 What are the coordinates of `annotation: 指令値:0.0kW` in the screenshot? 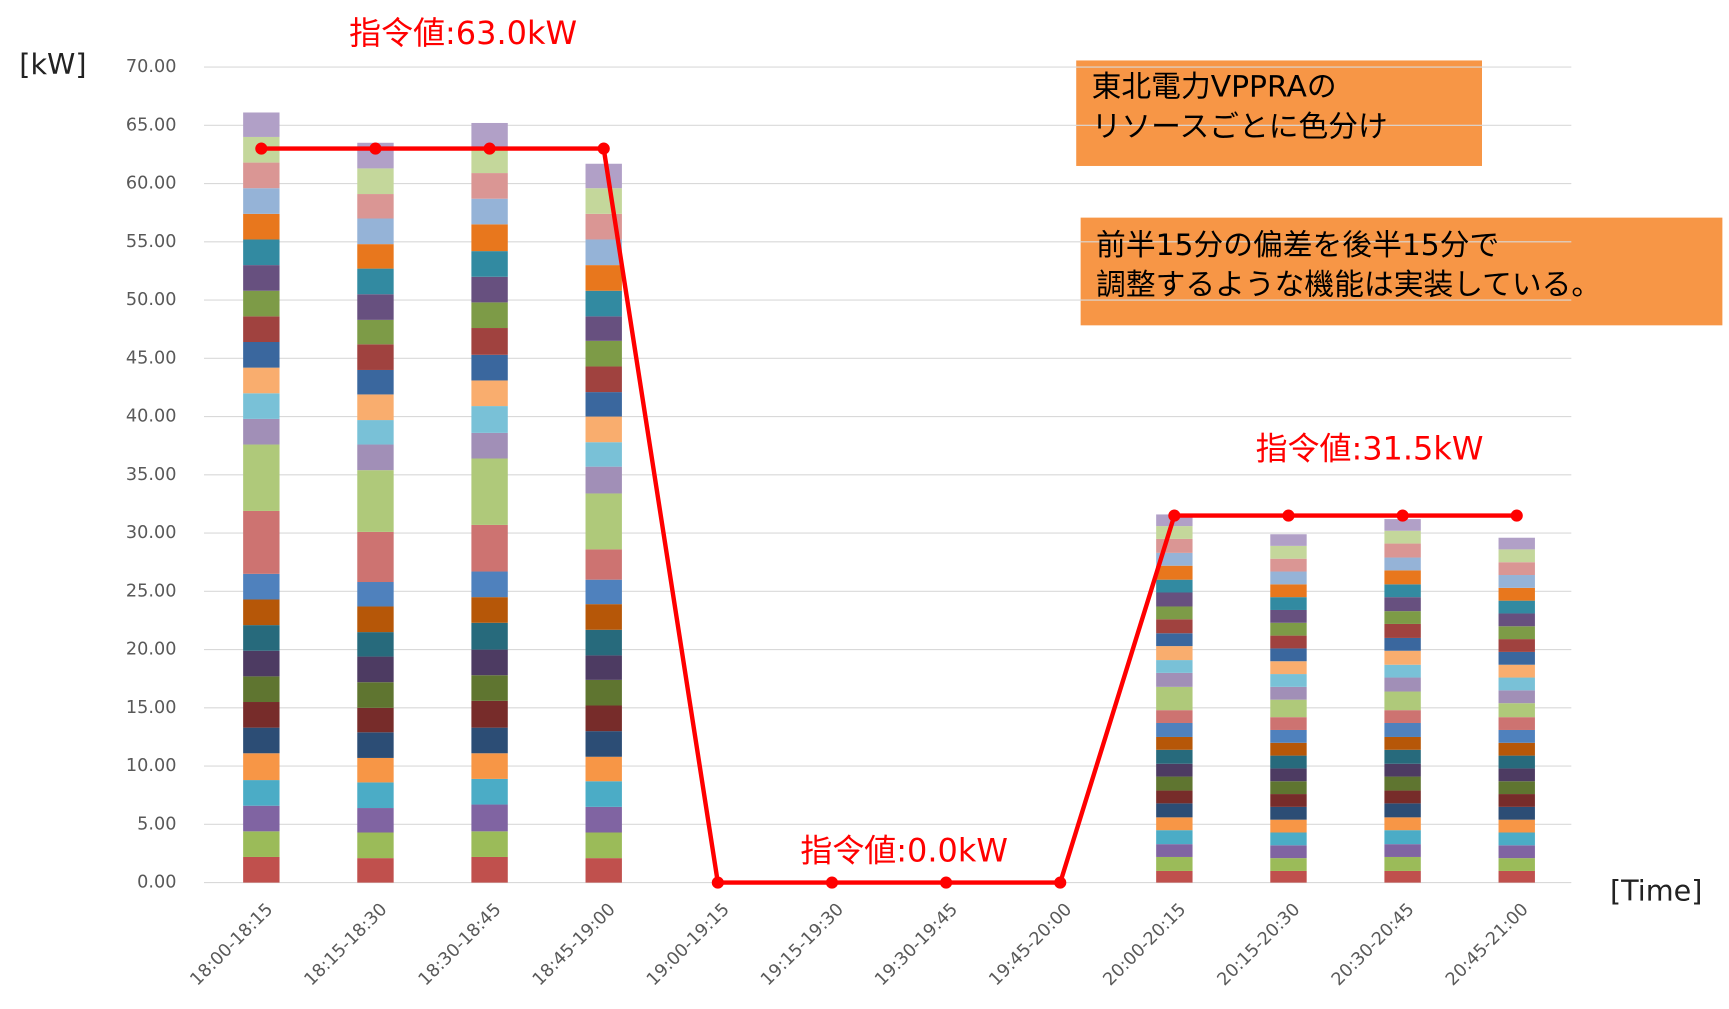 It's located at (904, 851).